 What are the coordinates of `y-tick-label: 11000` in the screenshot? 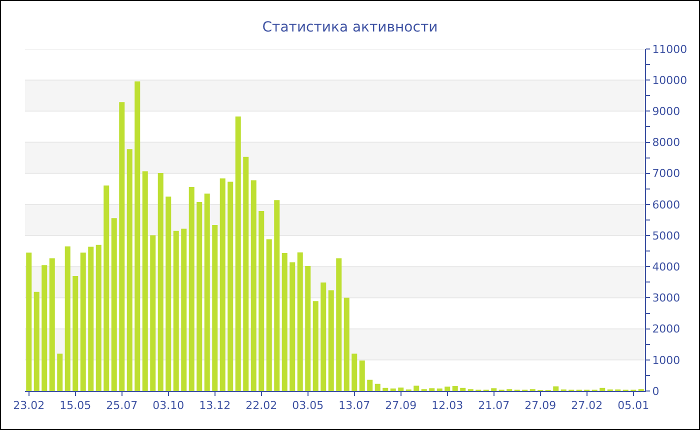 It's located at (670, 49).